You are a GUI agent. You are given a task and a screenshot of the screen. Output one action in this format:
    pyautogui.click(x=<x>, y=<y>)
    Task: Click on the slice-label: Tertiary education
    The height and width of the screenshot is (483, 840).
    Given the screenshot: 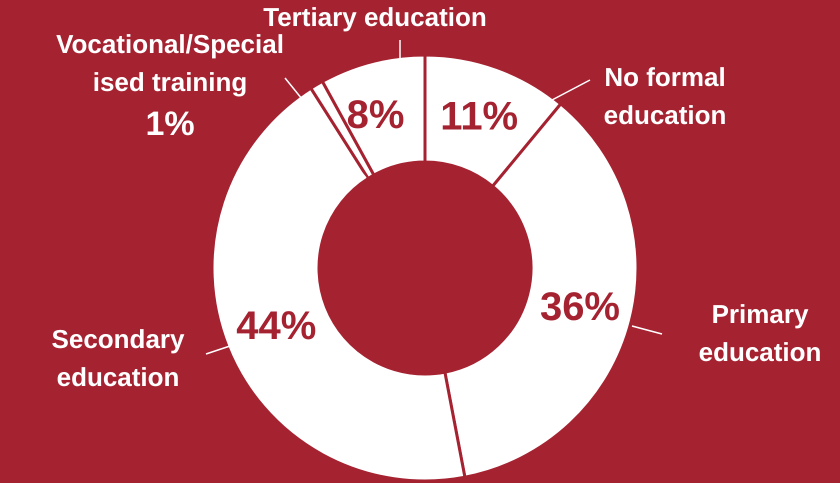 What is the action you would take?
    pyautogui.click(x=375, y=17)
    